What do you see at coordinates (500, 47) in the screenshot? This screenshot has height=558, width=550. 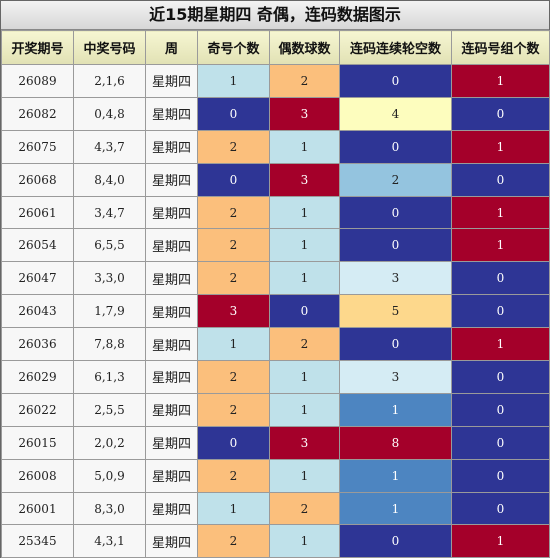 I see `header-consecutive-groups: 连码号组个数` at bounding box center [500, 47].